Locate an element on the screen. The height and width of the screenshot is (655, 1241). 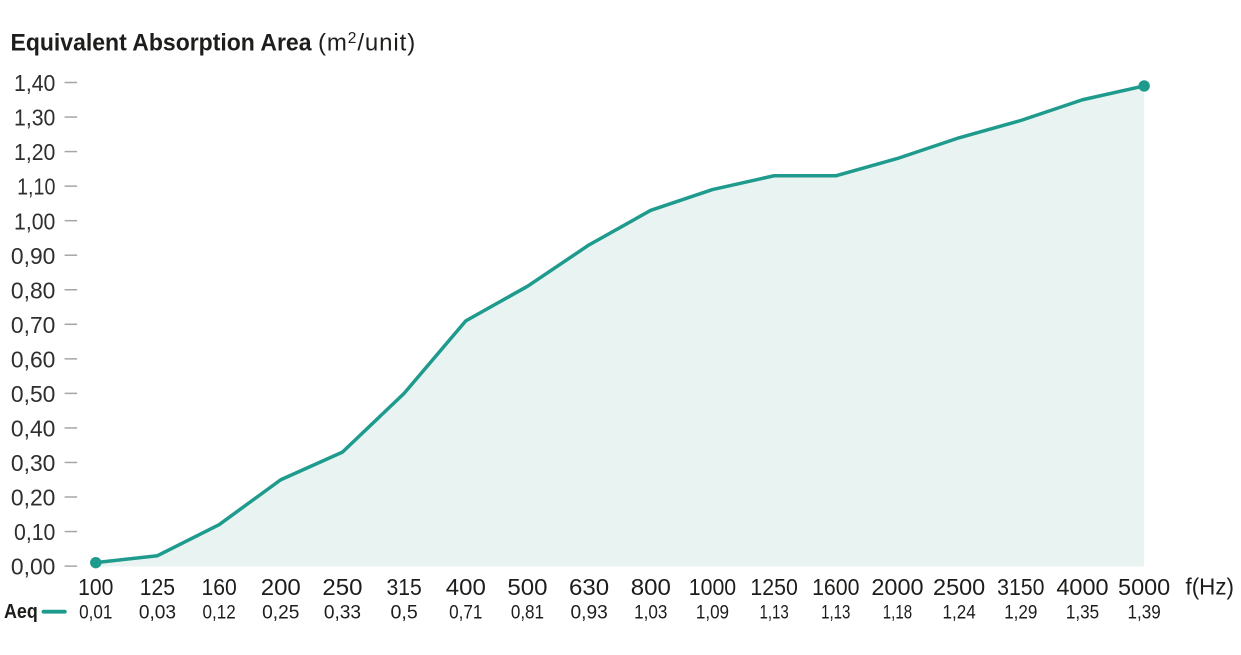
svg-text: 0,5 is located at coordinates (404, 613).